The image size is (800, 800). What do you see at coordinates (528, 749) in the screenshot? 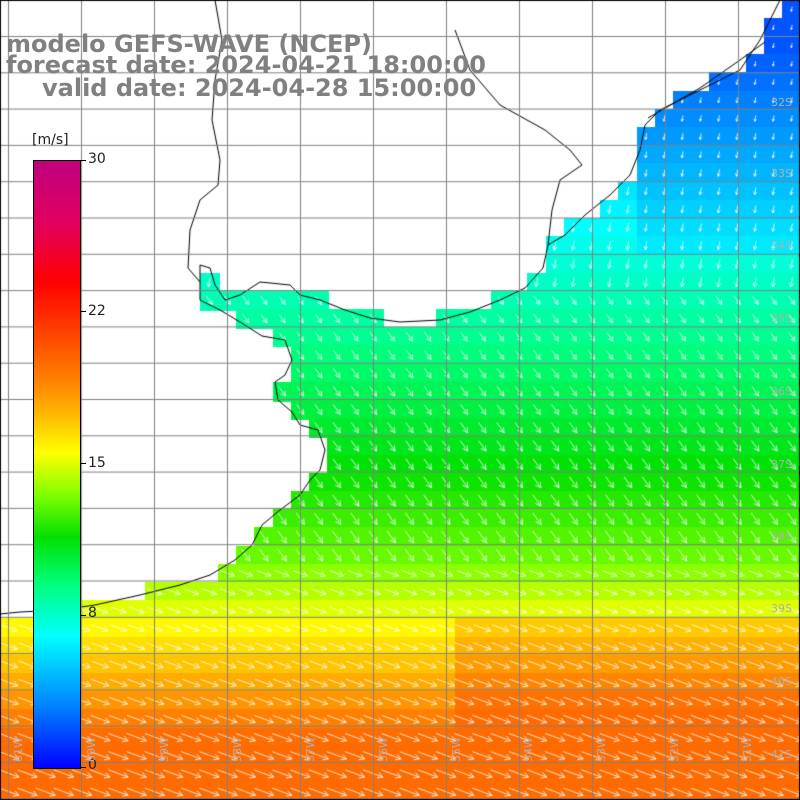
I see `longitude-label: 54W` at bounding box center [528, 749].